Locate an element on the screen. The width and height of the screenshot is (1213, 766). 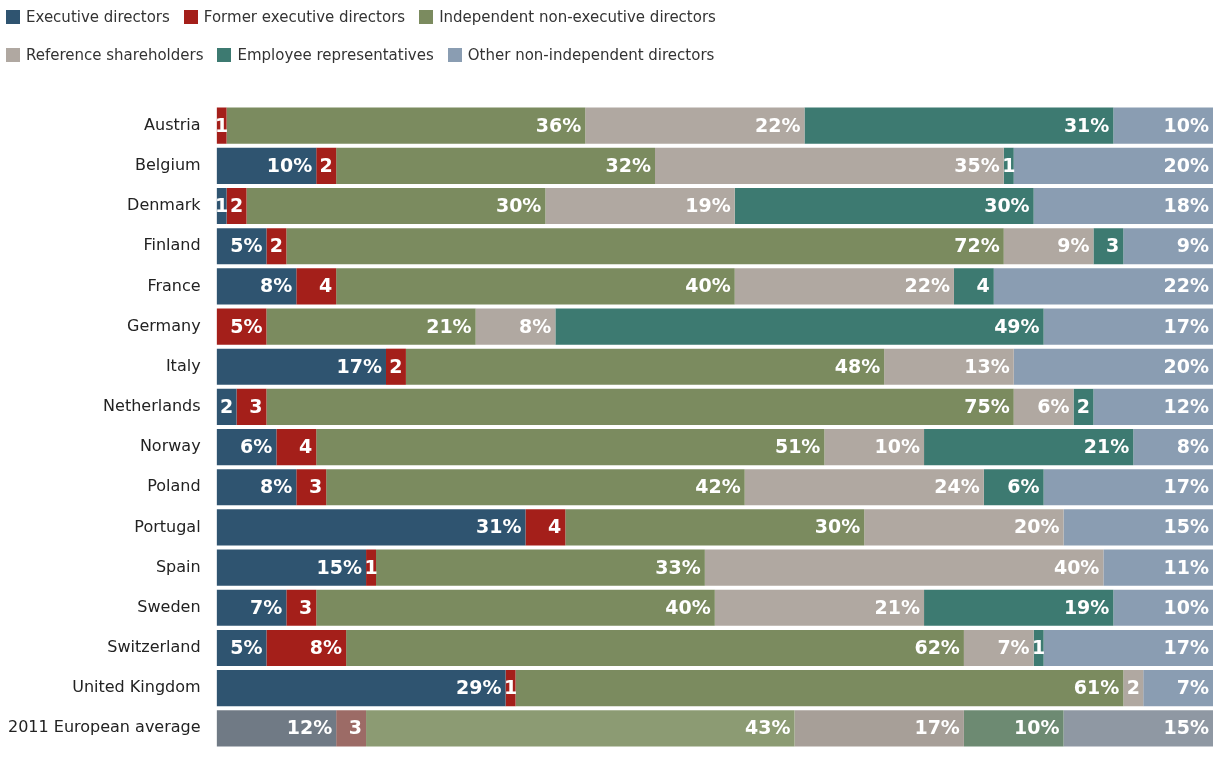
data-label: 19% is located at coordinates (708, 204).